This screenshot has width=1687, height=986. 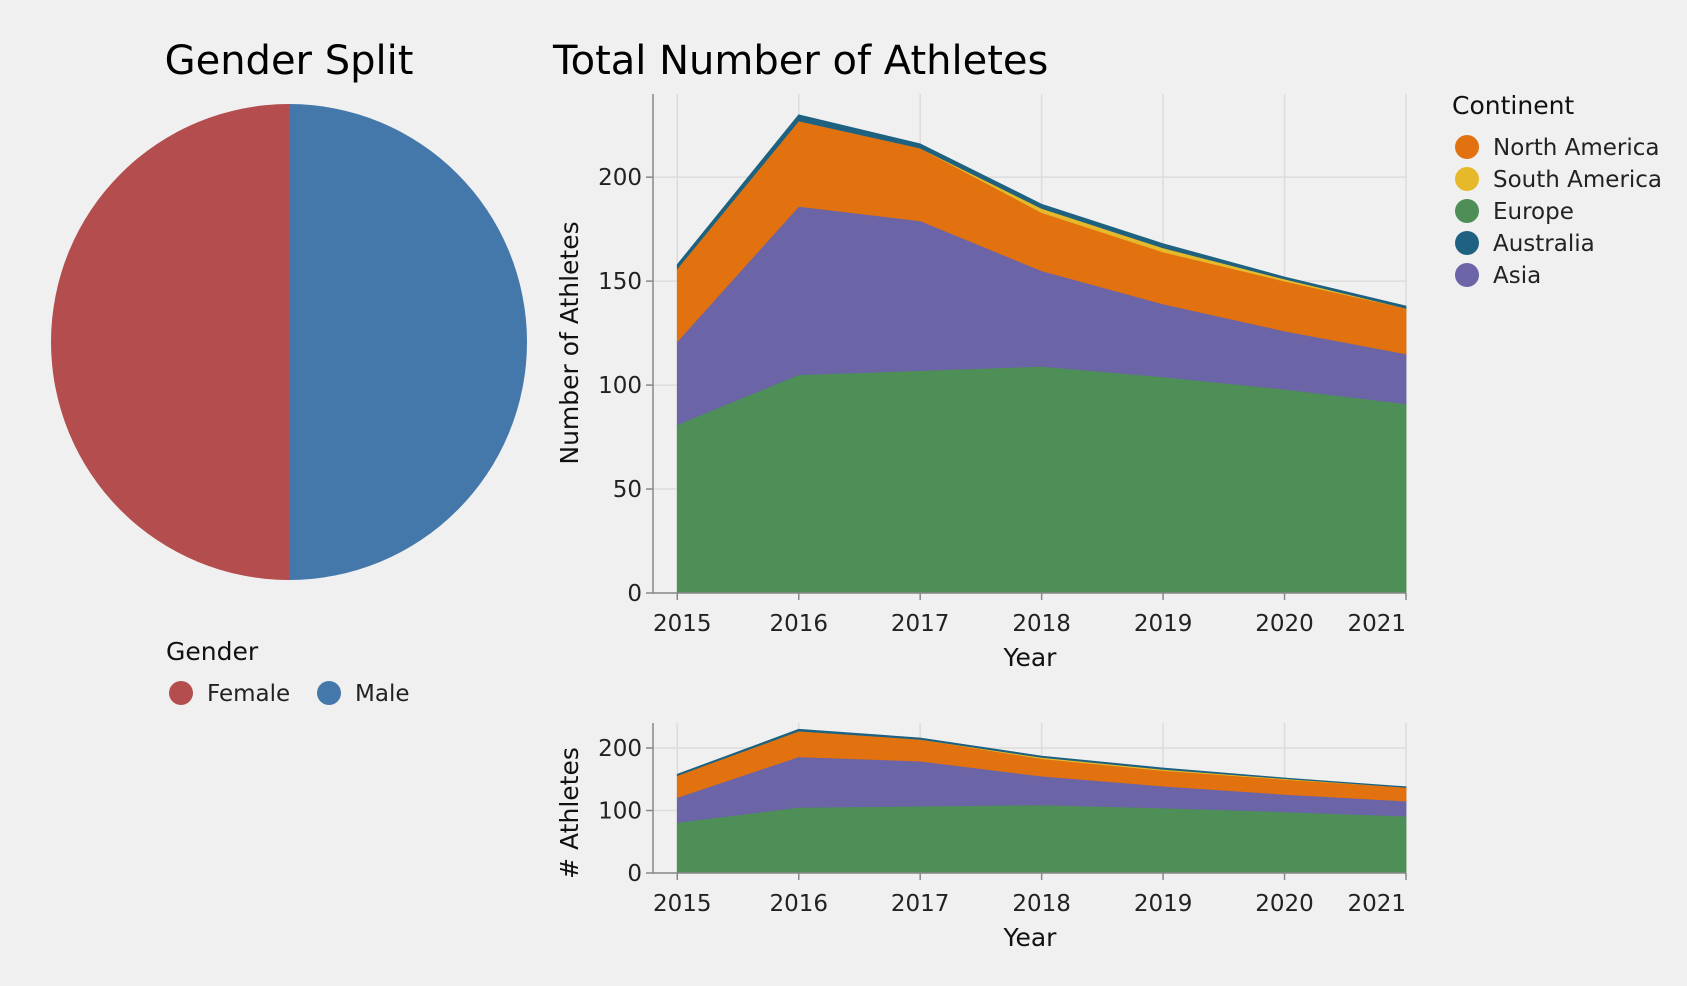 I want to click on pie-slices, so click(x=289, y=342).